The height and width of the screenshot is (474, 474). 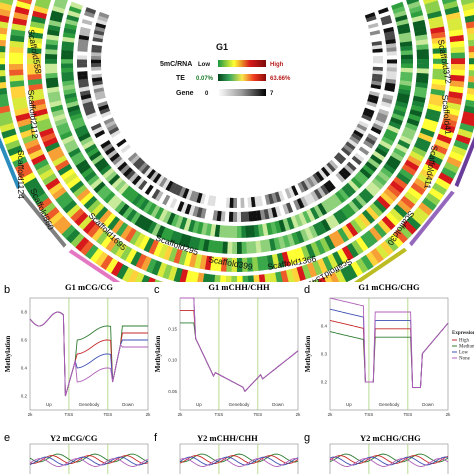 What do you see at coordinates (242, 92) in the screenshot?
I see `legend-gradient-gene` at bounding box center [242, 92].